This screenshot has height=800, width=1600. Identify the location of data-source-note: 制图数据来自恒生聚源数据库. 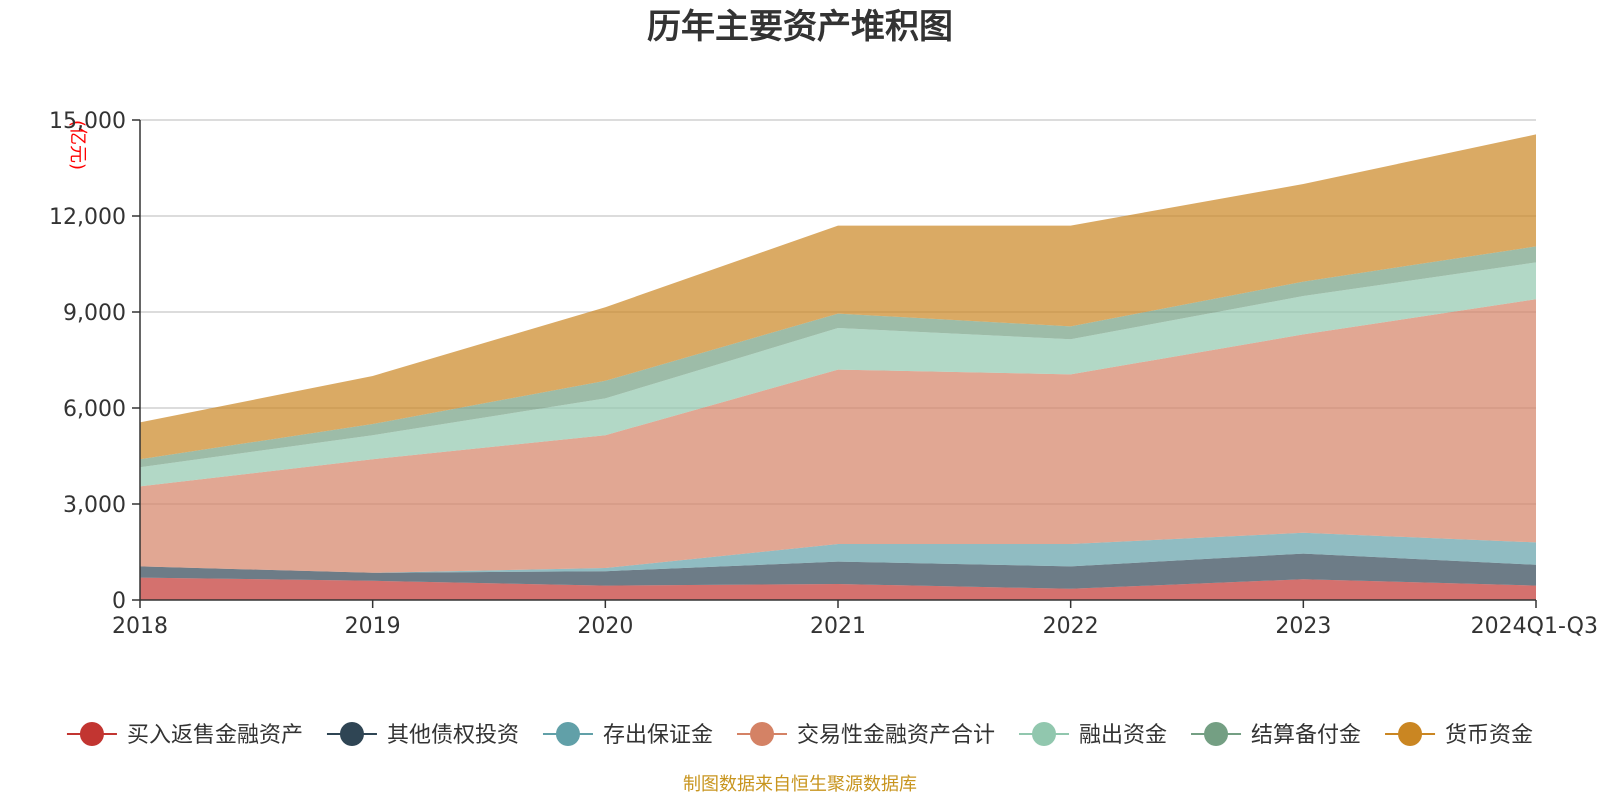
(800, 784).